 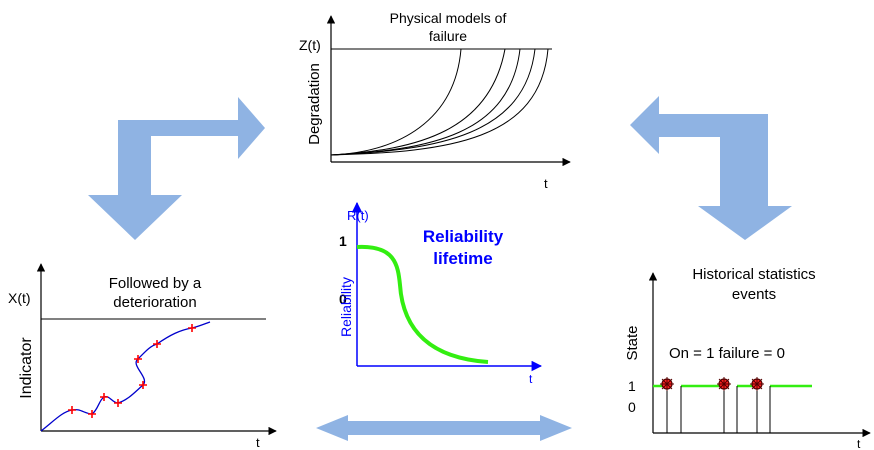 What do you see at coordinates (176, 168) in the screenshot?
I see `elbow-arrow-top-left` at bounding box center [176, 168].